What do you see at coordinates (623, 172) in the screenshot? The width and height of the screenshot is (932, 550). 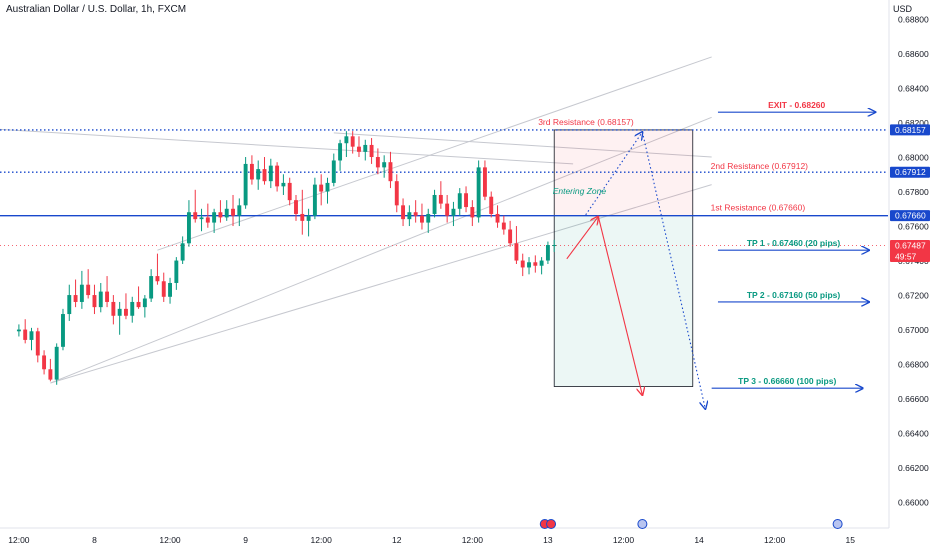 I see `risk-zone` at bounding box center [623, 172].